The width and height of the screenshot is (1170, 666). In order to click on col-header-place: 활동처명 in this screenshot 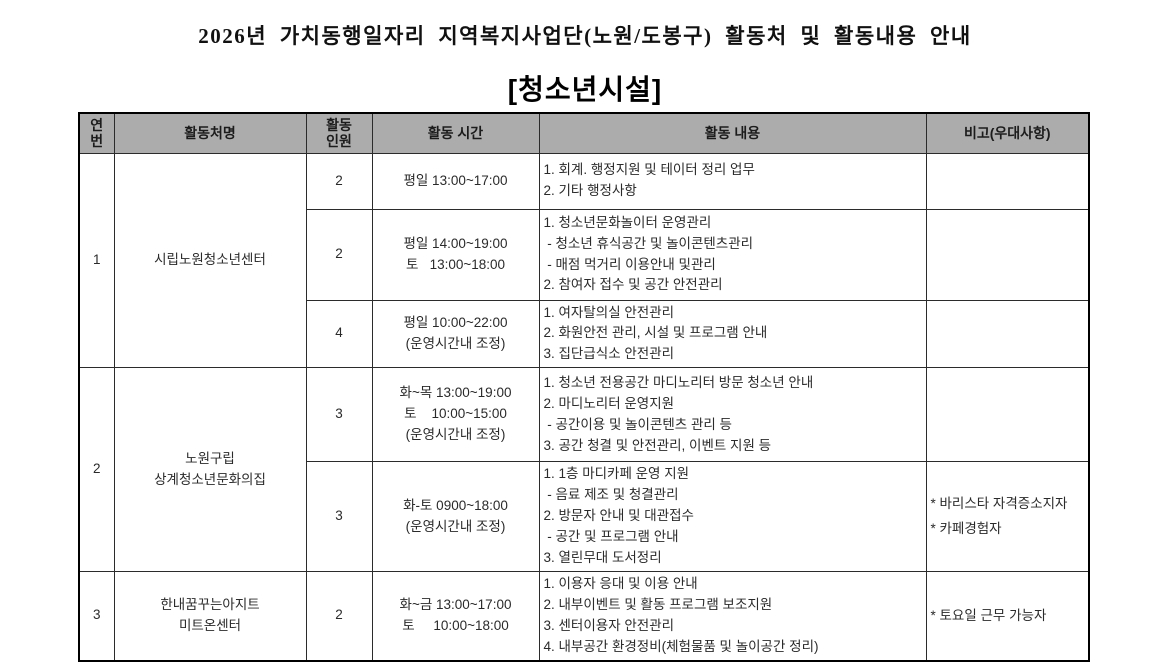, I will do `click(210, 133)`.